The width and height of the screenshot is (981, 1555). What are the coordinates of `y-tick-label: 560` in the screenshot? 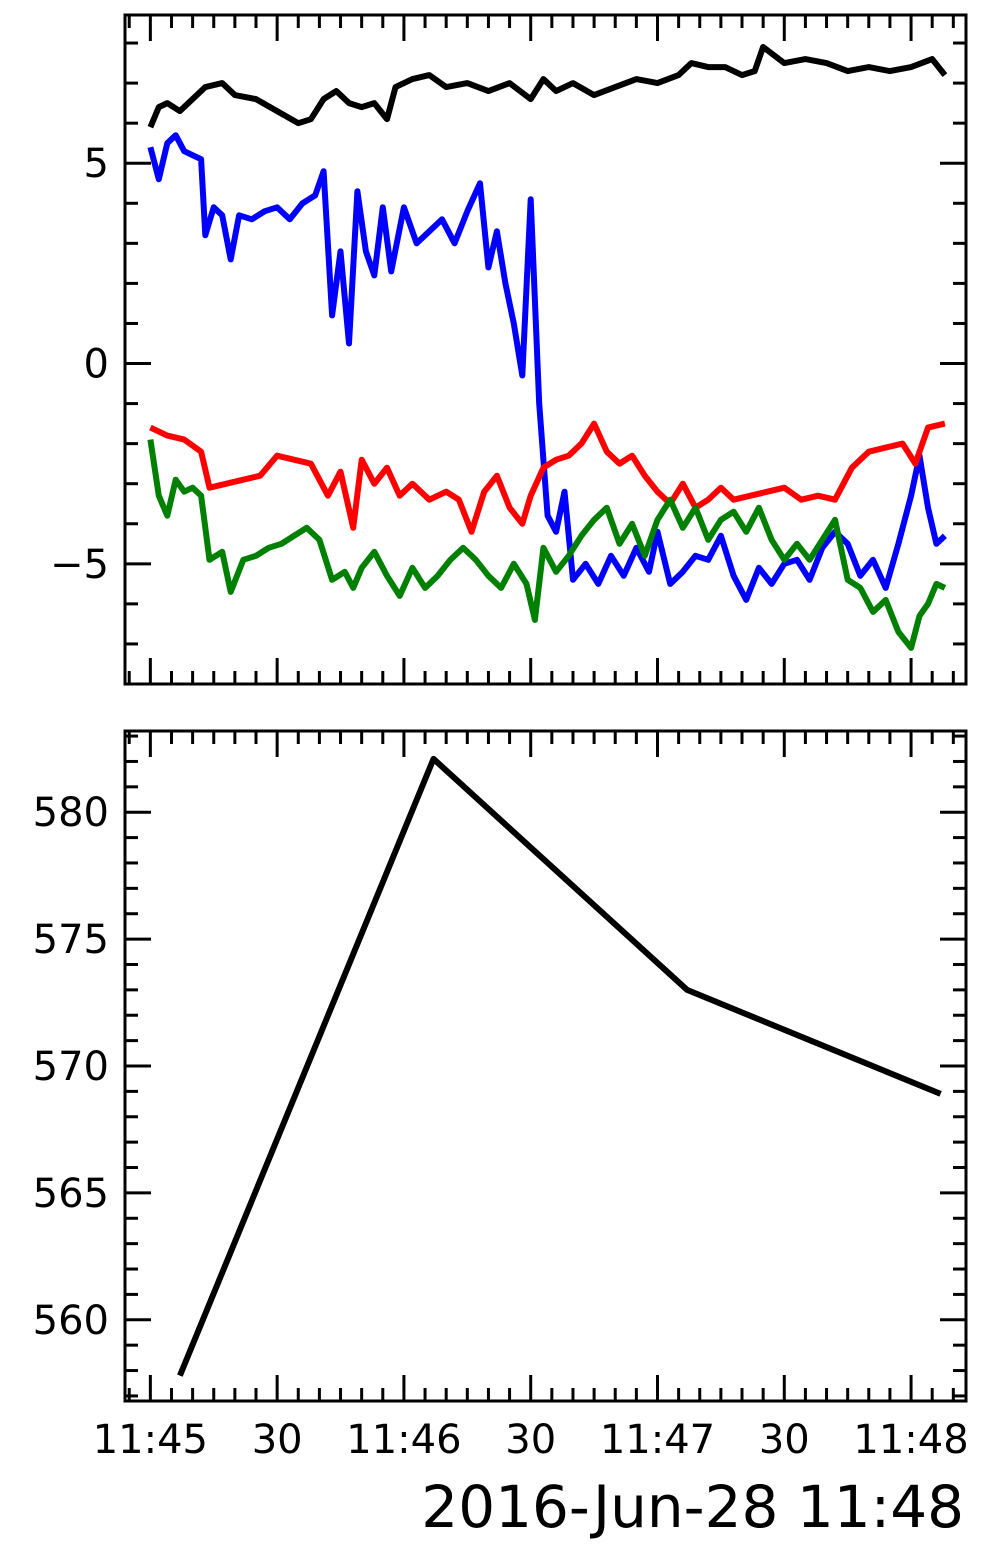 It's located at (71, 1321).